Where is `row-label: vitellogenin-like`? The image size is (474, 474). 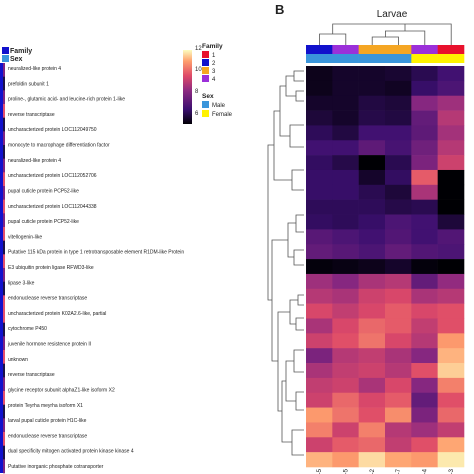
row-label: vitellogenin-like is located at coordinates (25, 237).